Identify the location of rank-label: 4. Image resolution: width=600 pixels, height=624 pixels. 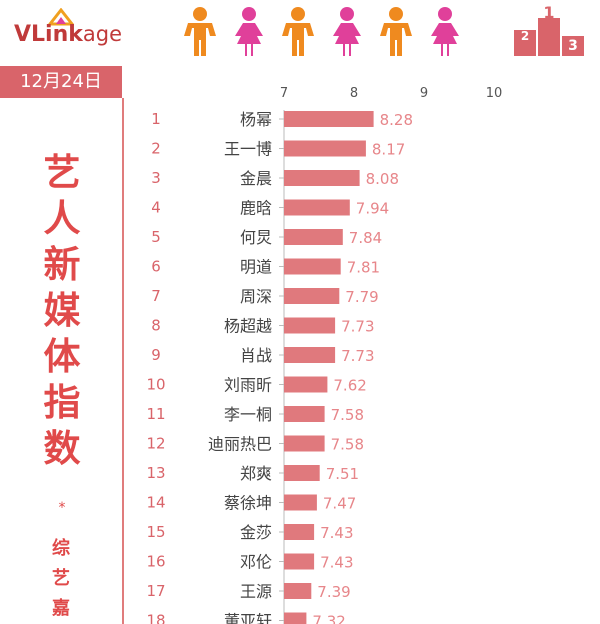
(156, 208).